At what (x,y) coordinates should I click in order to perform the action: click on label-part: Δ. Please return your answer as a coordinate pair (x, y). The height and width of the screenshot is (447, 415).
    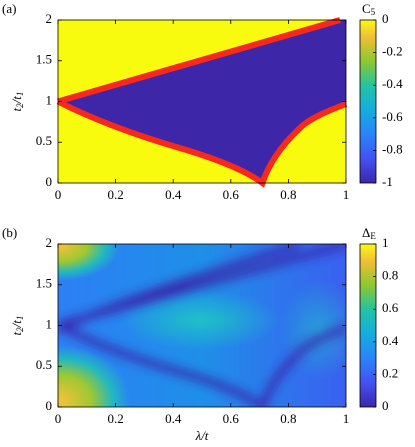
    Looking at the image, I should click on (366, 232).